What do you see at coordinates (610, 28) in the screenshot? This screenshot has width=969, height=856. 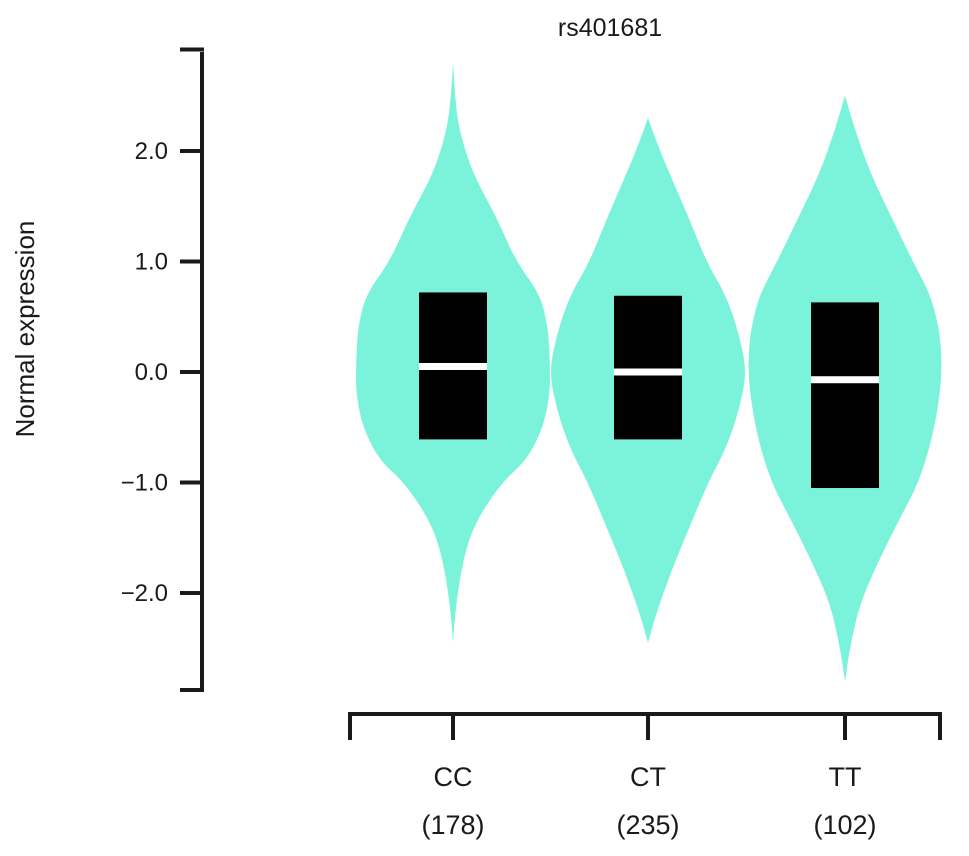 I see `chart-title: rs401681` at bounding box center [610, 28].